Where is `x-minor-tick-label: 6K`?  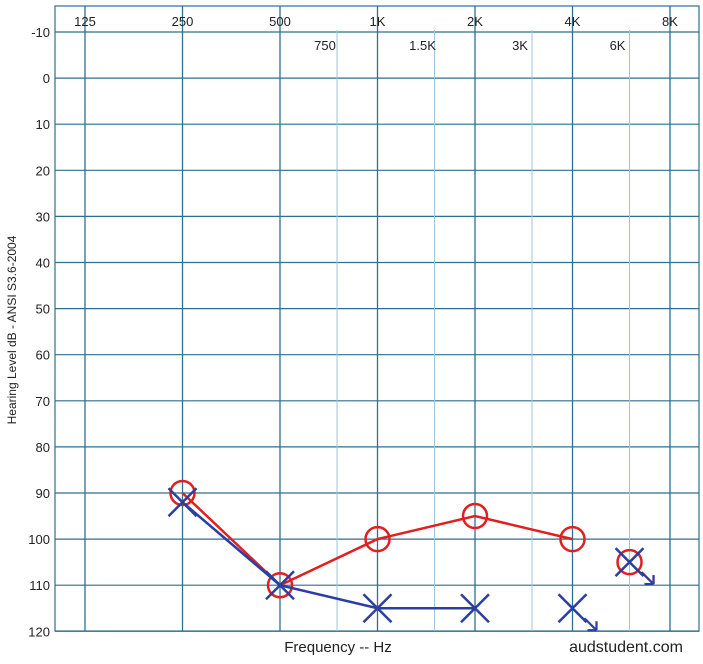 x-minor-tick-label: 6K is located at coordinates (618, 45).